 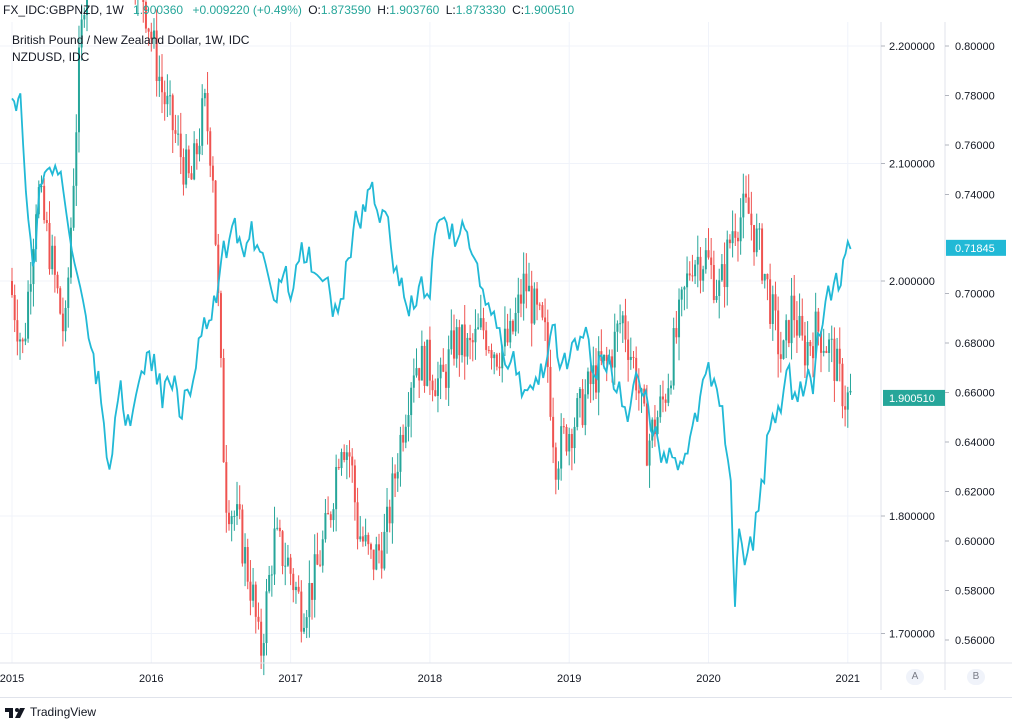 What do you see at coordinates (15, 713) in the screenshot?
I see `tradingview-logo-icon` at bounding box center [15, 713].